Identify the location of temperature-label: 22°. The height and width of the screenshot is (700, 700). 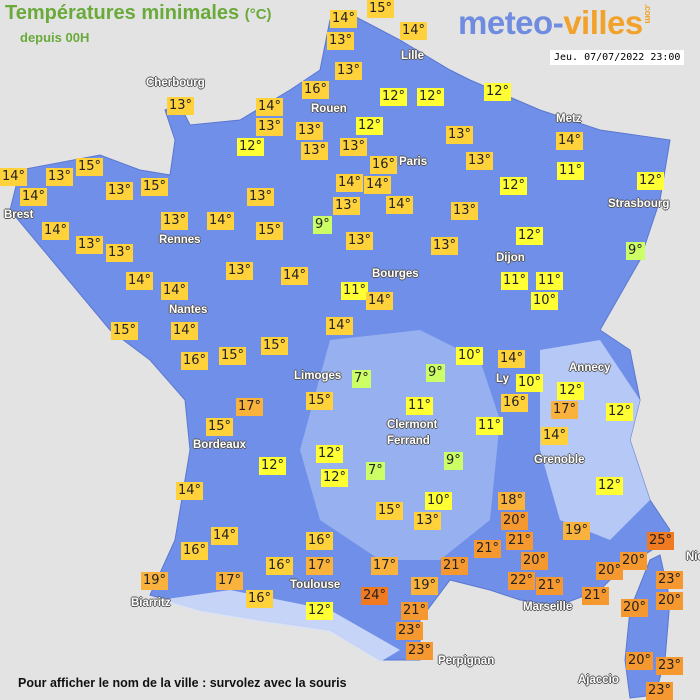
(522, 581).